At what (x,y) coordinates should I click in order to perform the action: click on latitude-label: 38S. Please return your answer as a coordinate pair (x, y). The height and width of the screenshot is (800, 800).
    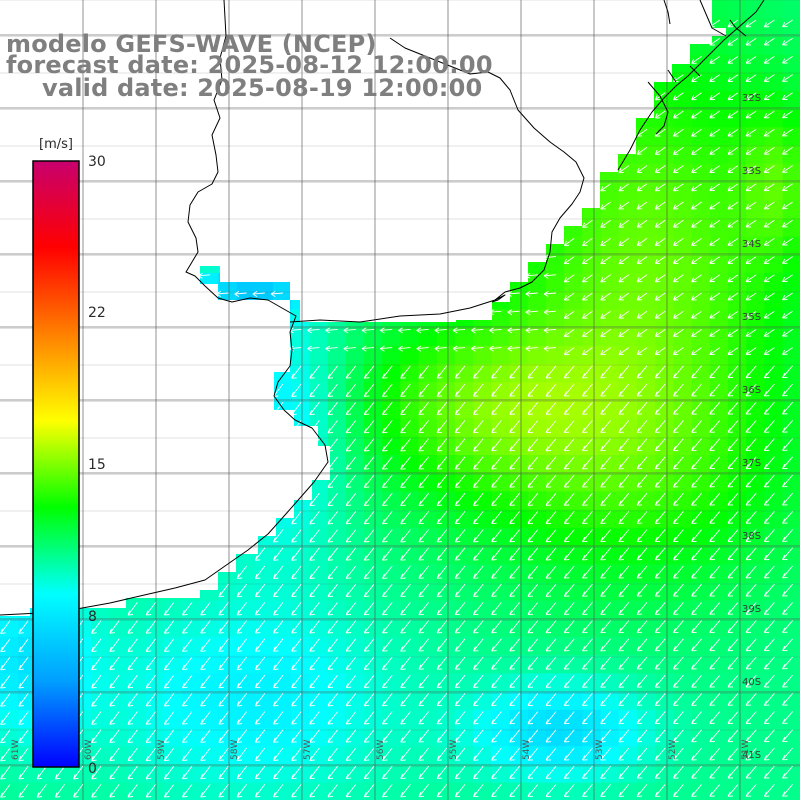
    Looking at the image, I should click on (751, 536).